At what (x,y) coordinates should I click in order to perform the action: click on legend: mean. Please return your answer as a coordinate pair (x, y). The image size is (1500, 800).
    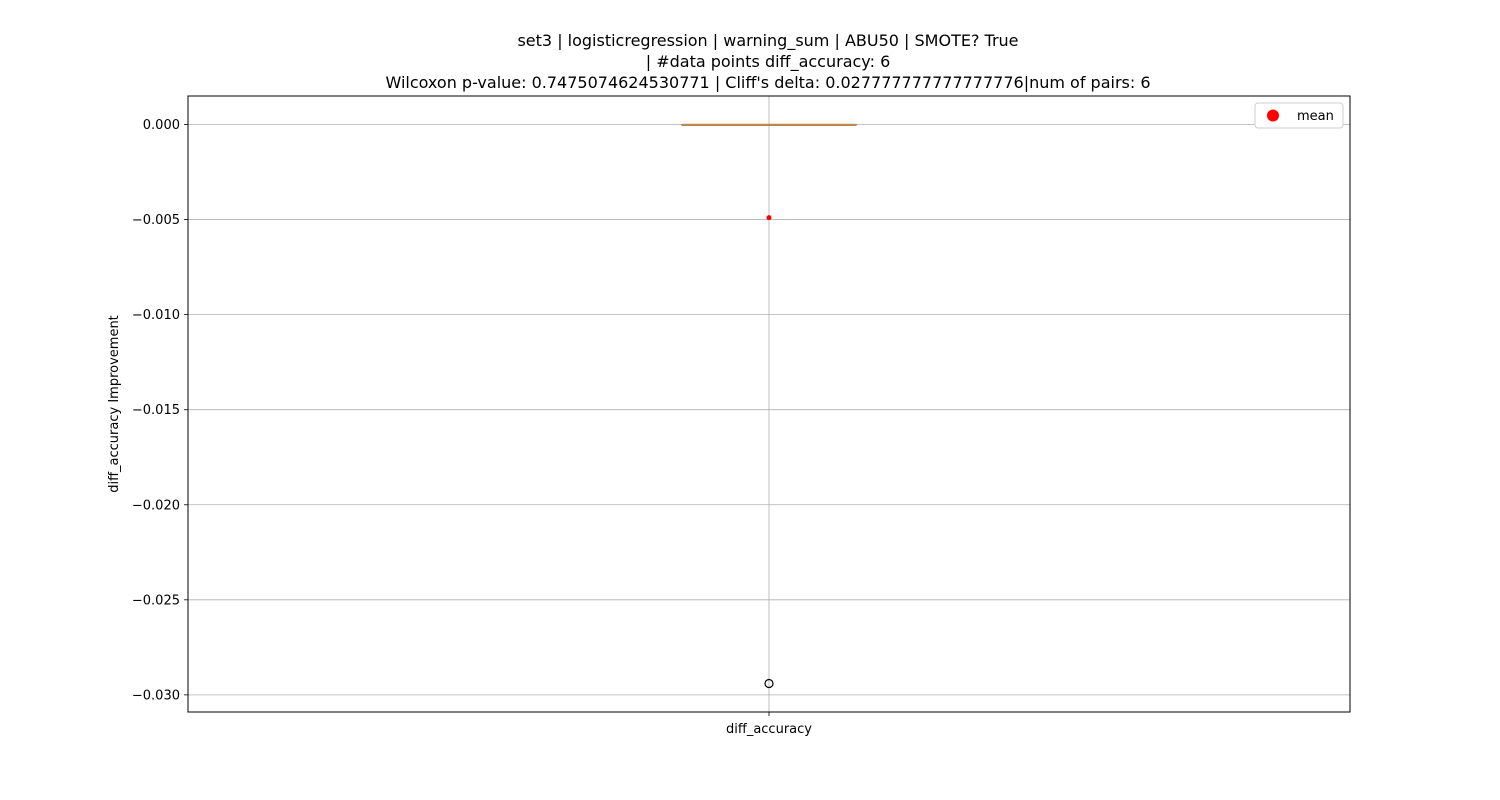
    Looking at the image, I should click on (1299, 115).